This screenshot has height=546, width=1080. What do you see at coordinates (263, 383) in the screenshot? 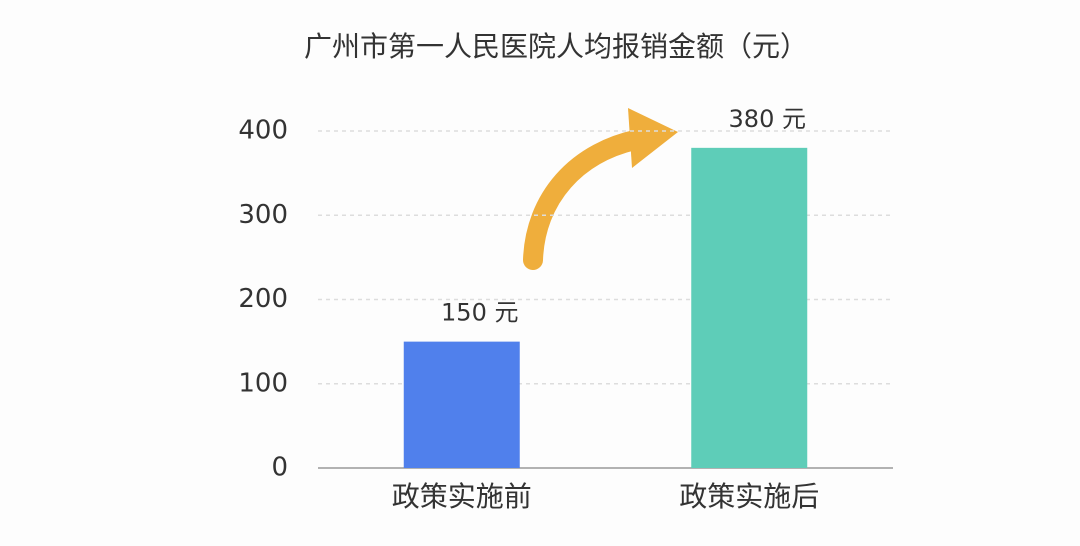
I see `y-tick-label: 100` at bounding box center [263, 383].